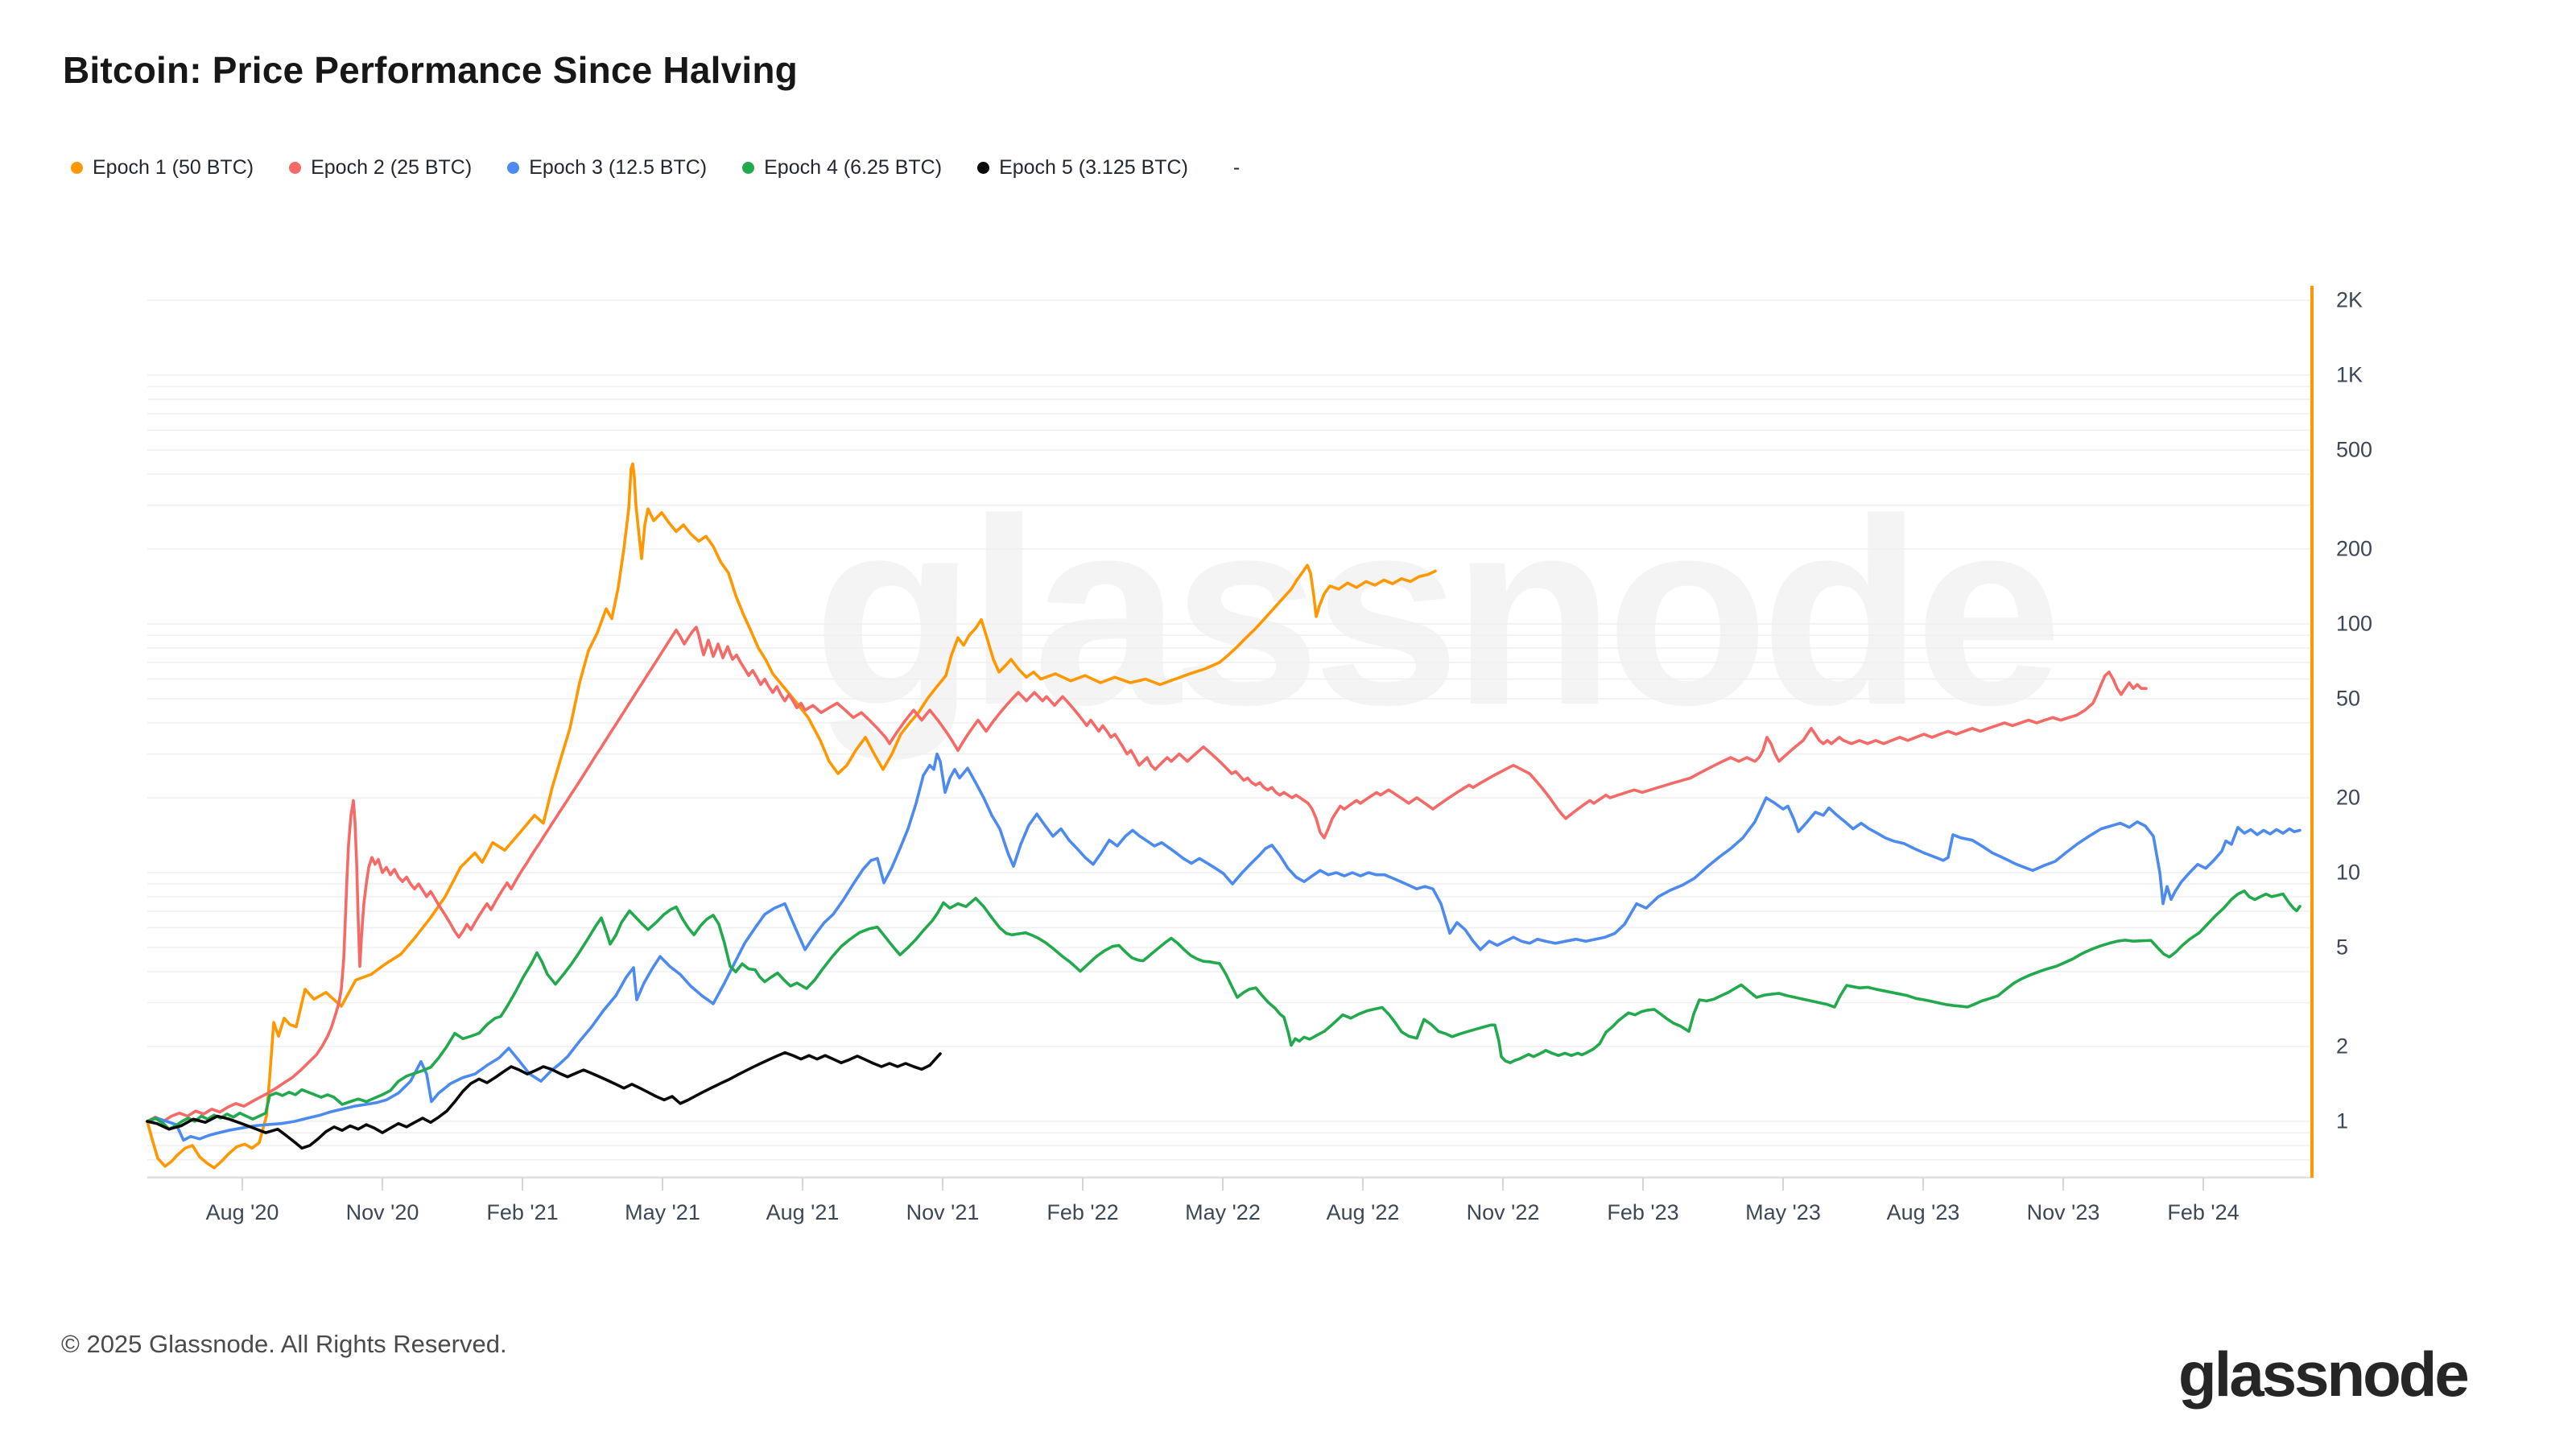  I want to click on legend-item-epoch-4: Epoch 4 (6.25 BTC), so click(842, 168).